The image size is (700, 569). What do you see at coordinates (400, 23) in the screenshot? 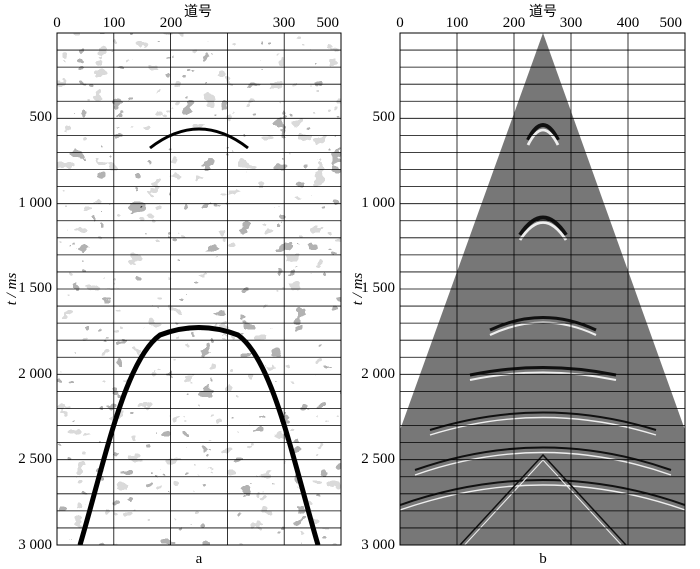
I see `panel-b-x-tick: 0` at bounding box center [400, 23].